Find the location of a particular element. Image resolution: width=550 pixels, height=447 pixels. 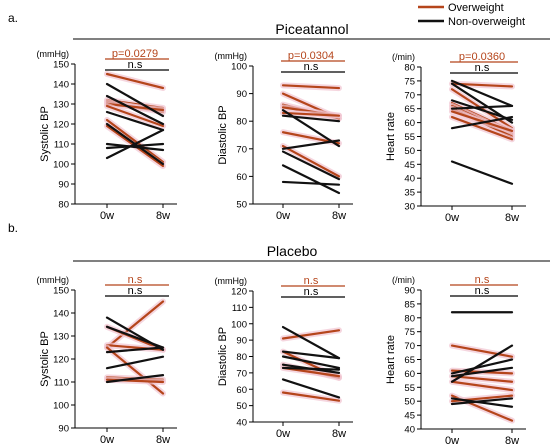

stat-label-overweight: p=0.0360 is located at coordinates (482, 57).